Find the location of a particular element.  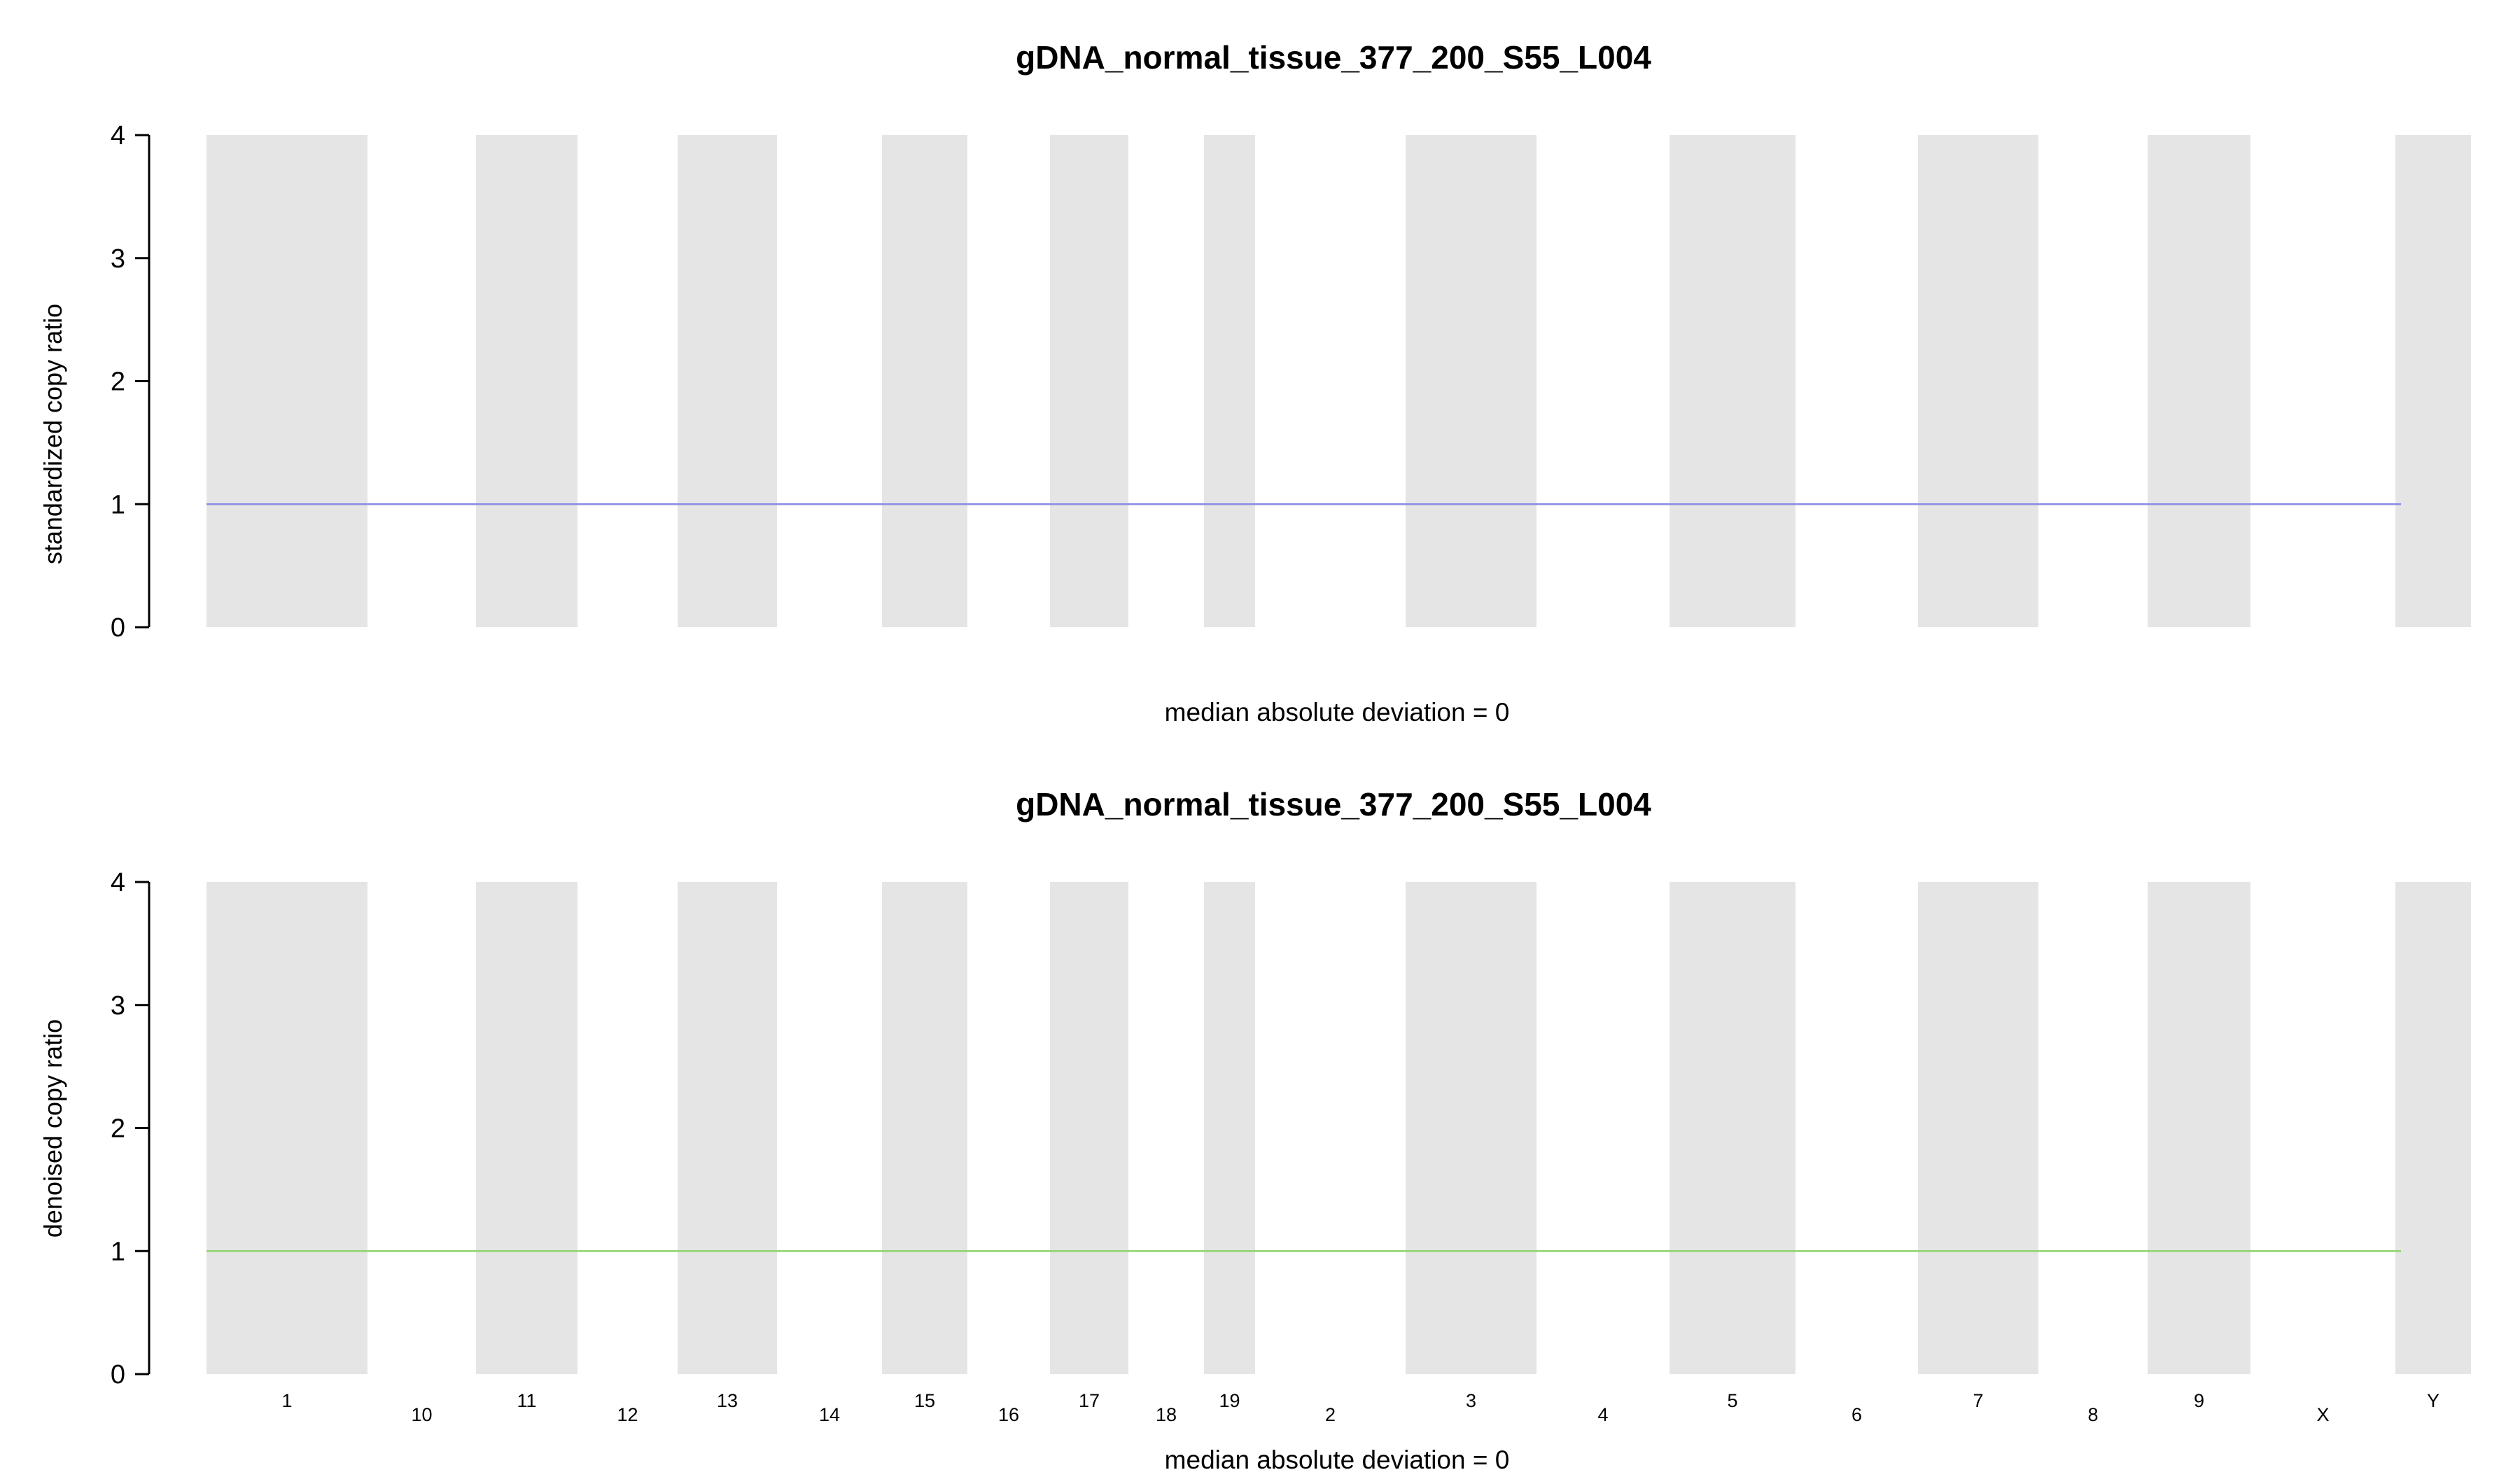

contig-label: 8 is located at coordinates (2092, 1414).